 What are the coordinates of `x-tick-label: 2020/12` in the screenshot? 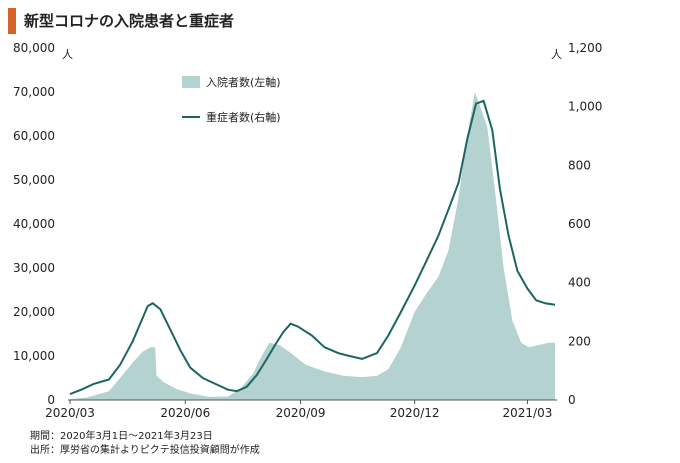 It's located at (415, 413).